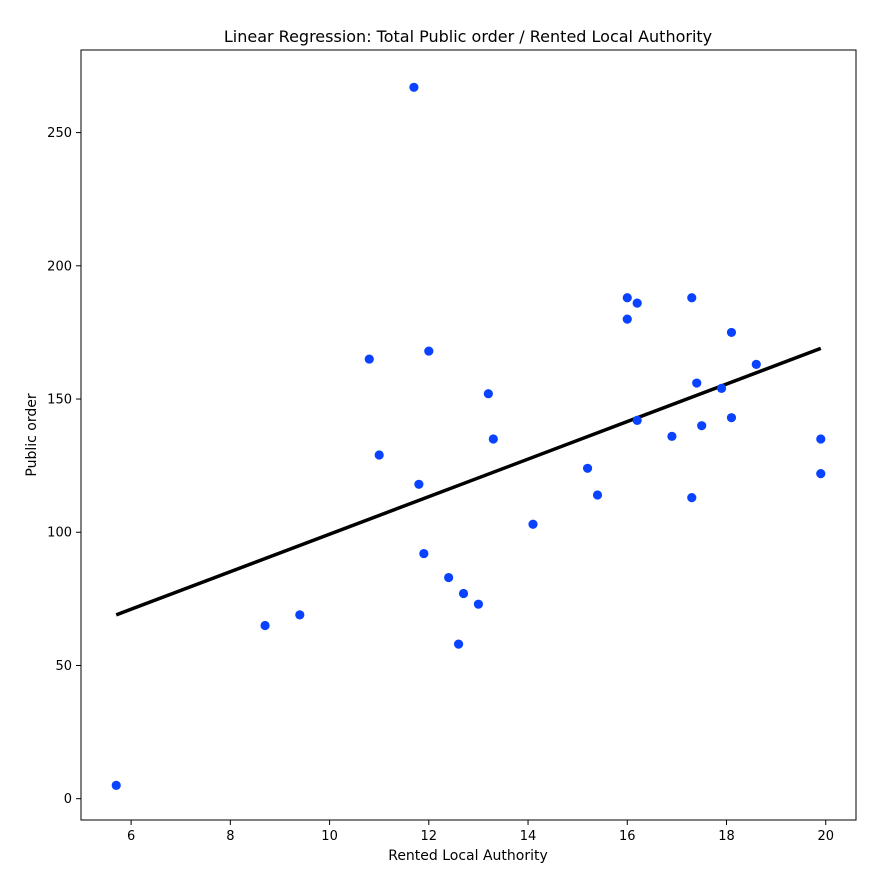 This screenshot has width=895, height=883. Describe the element at coordinates (329, 836) in the screenshot. I see `x-tick-label: 10` at that location.